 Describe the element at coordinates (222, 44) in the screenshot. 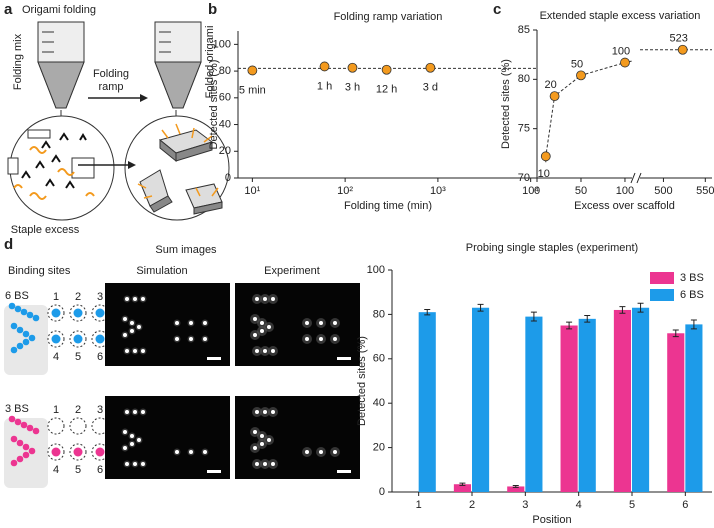

I see `y-tick-label: 100` at that location.